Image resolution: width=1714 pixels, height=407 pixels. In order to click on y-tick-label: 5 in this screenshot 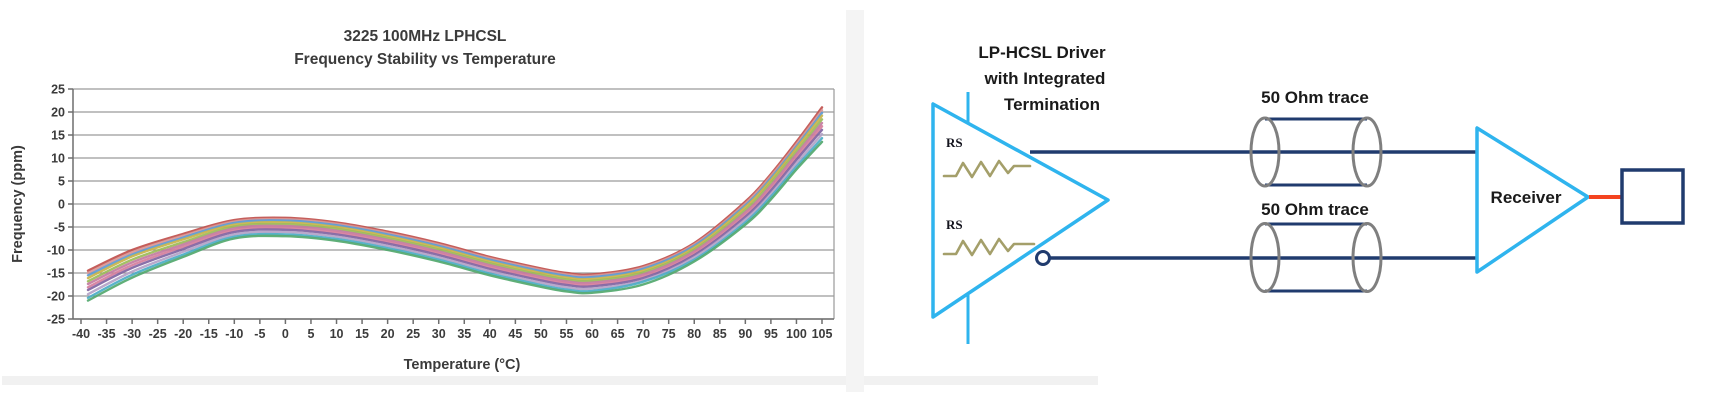, I will do `click(61, 182)`.